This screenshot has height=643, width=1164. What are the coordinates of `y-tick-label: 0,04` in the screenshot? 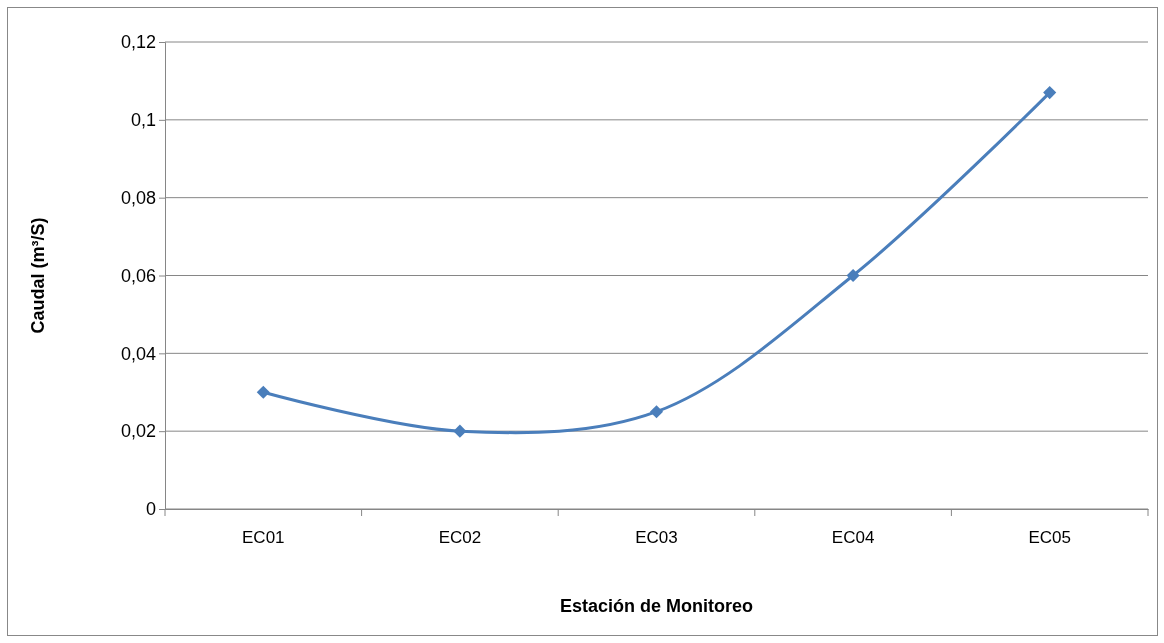 It's located at (138, 353).